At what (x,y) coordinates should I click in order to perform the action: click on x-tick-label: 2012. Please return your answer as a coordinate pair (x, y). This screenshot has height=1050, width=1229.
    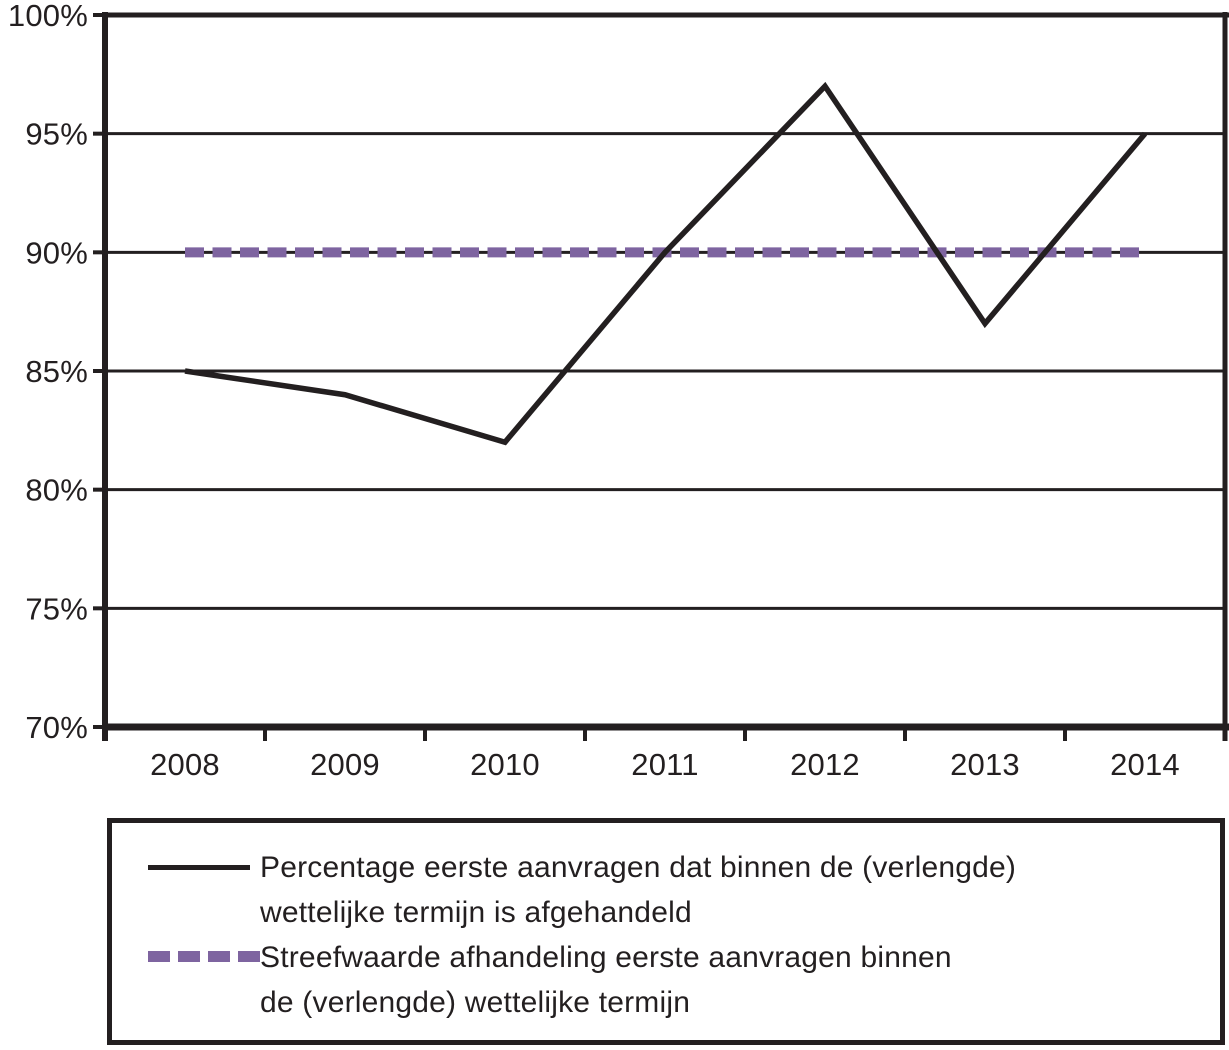
    Looking at the image, I should click on (825, 764).